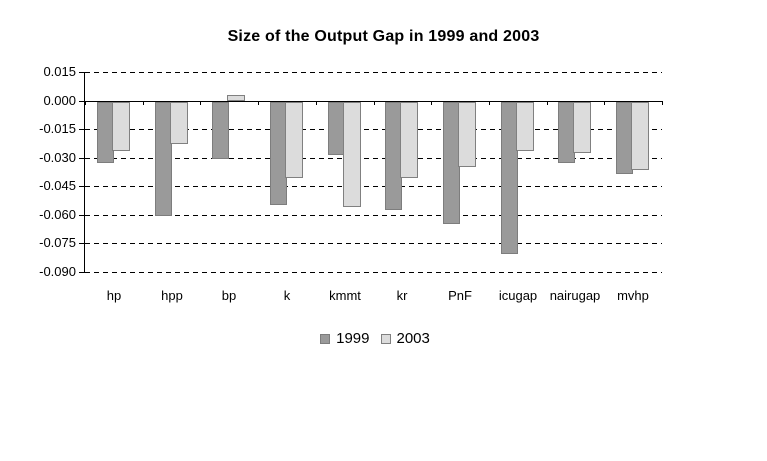 The height and width of the screenshot is (461, 767). What do you see at coordinates (518, 295) in the screenshot?
I see `category-label-icugap: icugap` at bounding box center [518, 295].